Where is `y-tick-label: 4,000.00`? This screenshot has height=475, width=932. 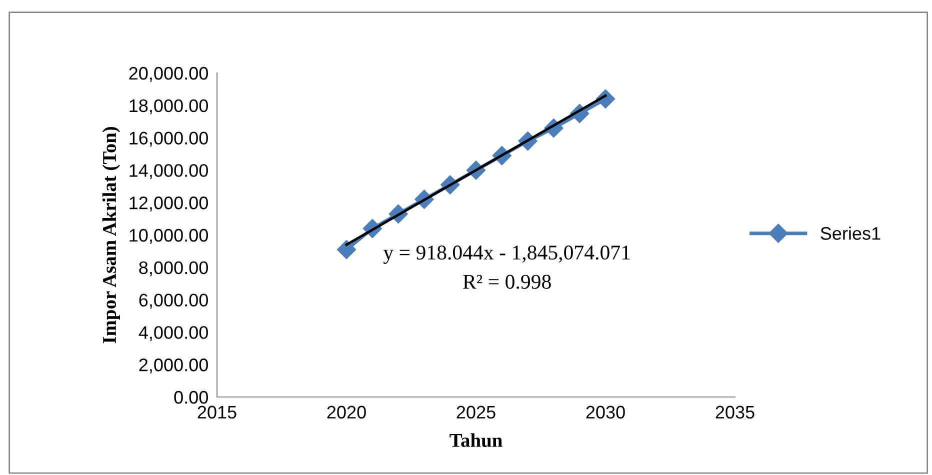 y-tick-label: 4,000.00 is located at coordinates (173, 334).